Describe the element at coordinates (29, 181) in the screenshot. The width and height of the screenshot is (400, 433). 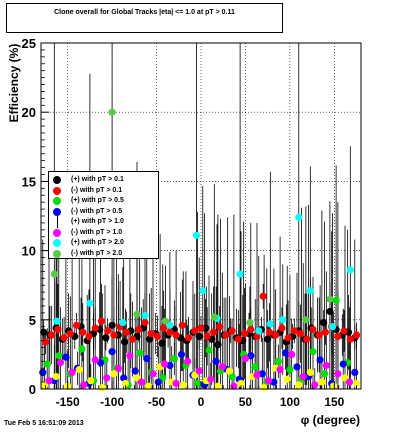
I see `y-tick-label: 15` at that location.